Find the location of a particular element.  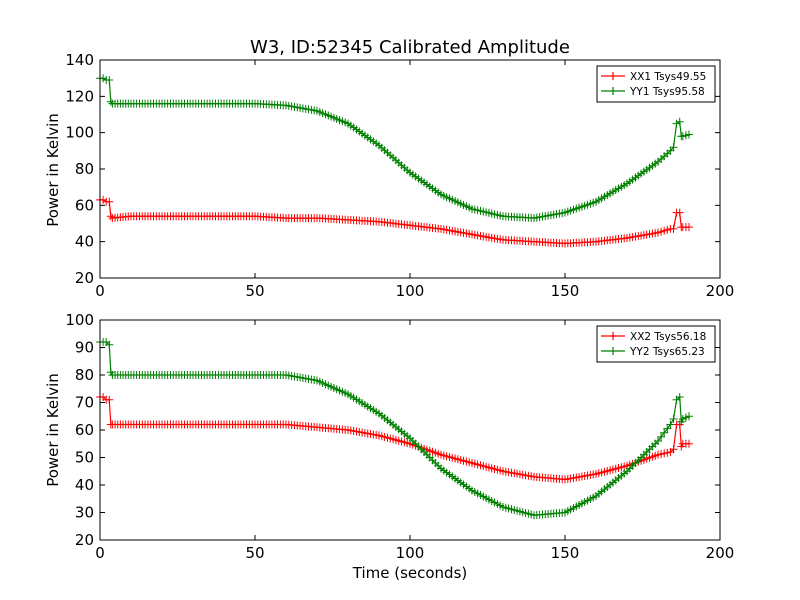

y-axis-label-bottom: Power in Kelvin is located at coordinates (53, 430).